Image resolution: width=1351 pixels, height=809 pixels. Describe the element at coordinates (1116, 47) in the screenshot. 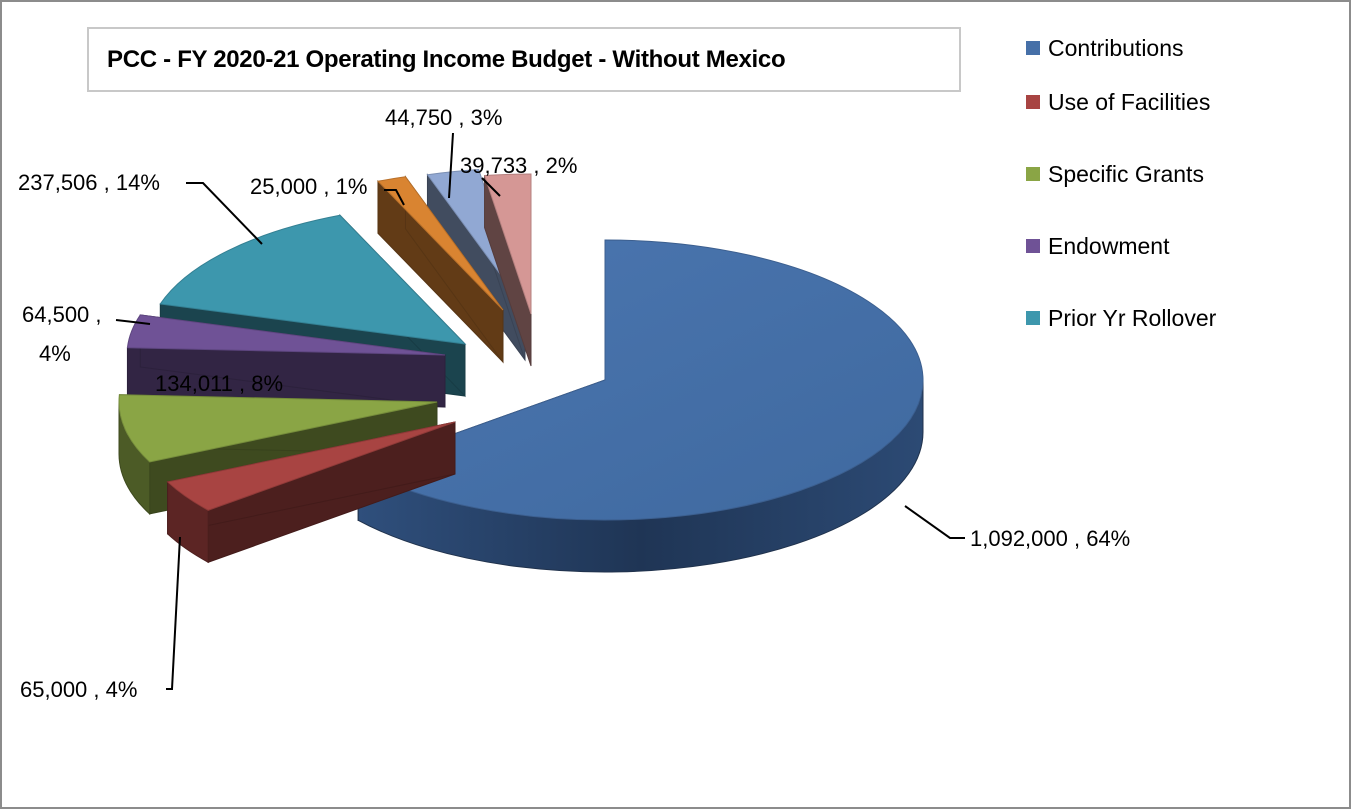

I see `legend-label: Contributions` at that location.